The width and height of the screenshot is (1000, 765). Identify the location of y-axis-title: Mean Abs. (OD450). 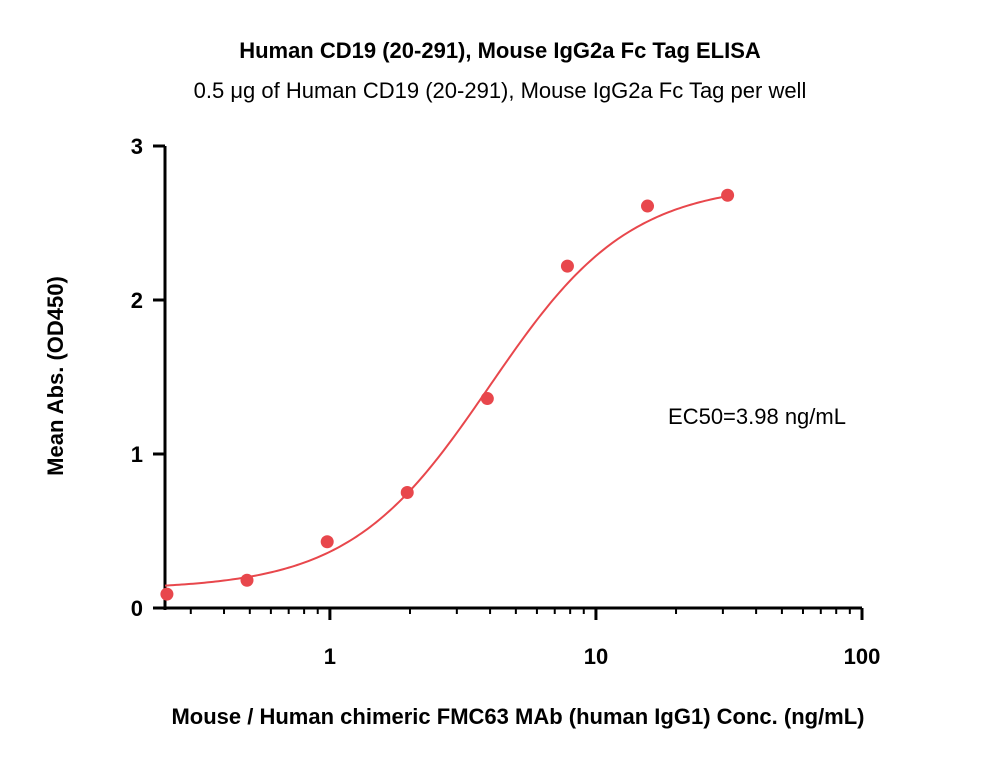
(55, 376).